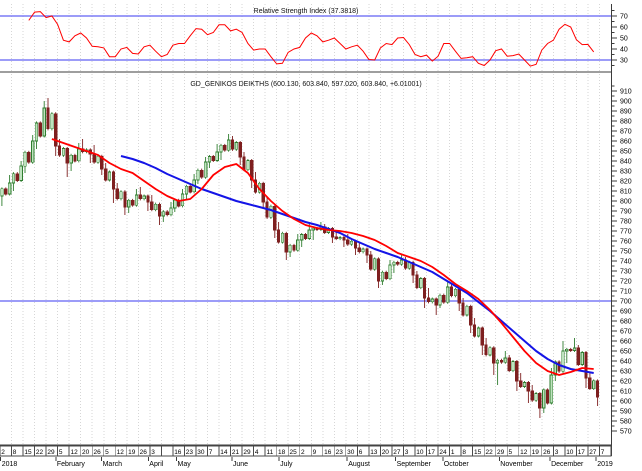 Image resolution: width=642 pixels, height=471 pixels. What do you see at coordinates (626, 312) in the screenshot?
I see `price-tick-label: 690` at bounding box center [626, 312].